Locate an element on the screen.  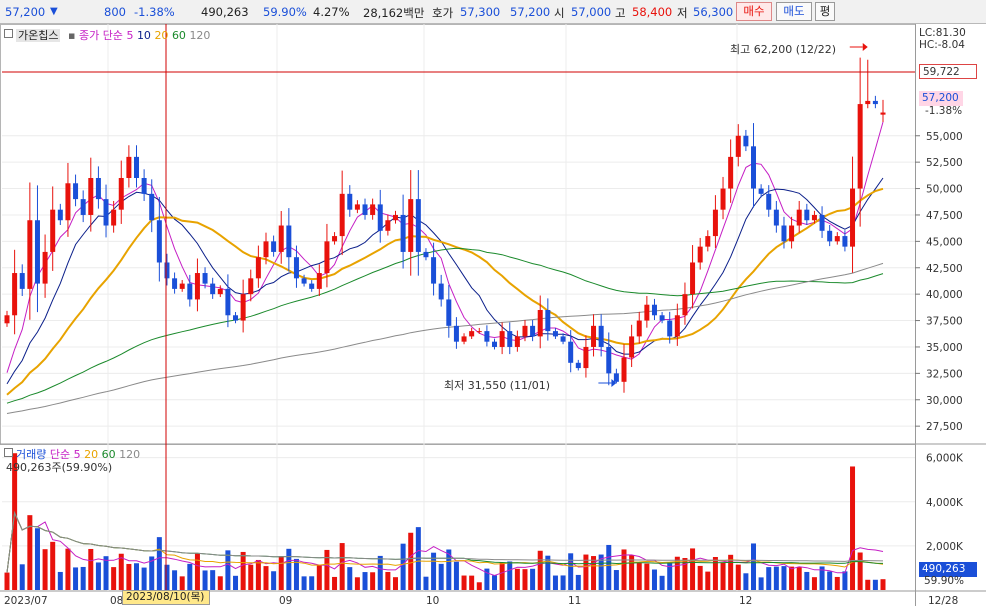
x-tick-label: 12 is located at coordinates (745, 600).